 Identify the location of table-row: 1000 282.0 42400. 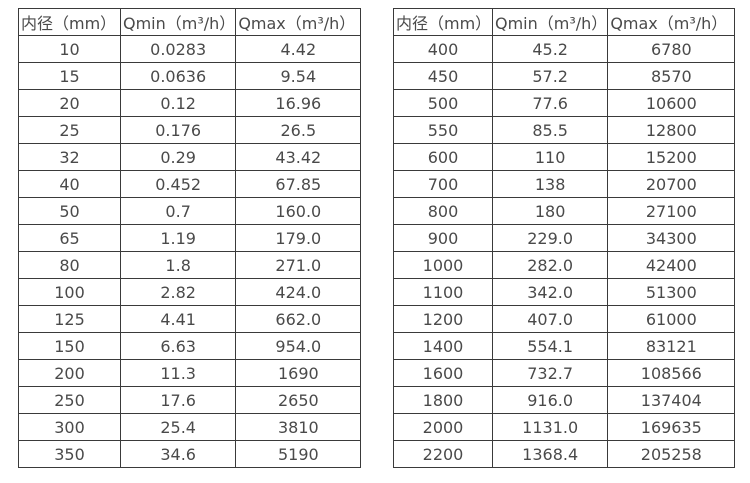
(564, 265).